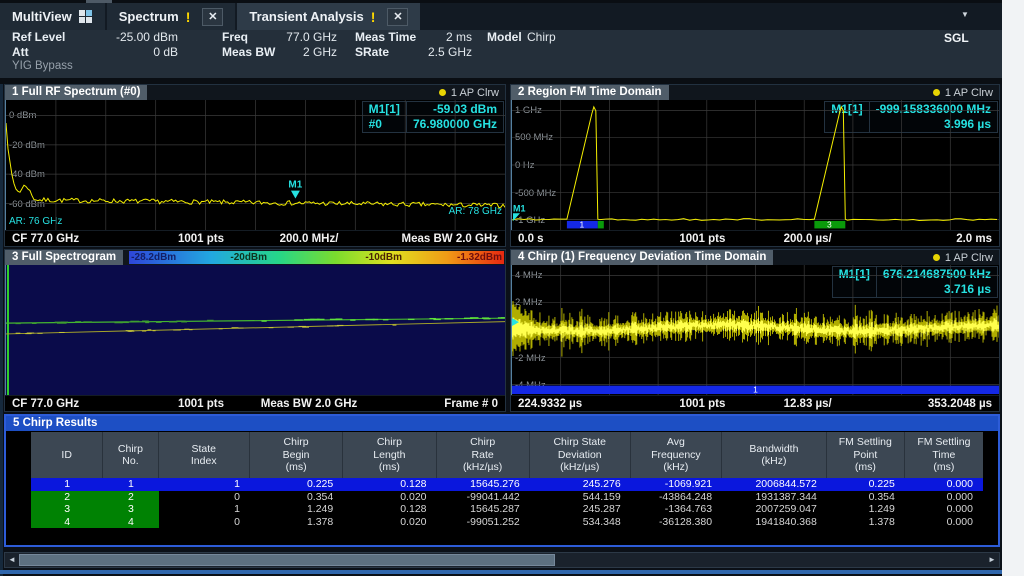 The image size is (1024, 576). I want to click on y-axis-label: 4 MHz, so click(529, 275).